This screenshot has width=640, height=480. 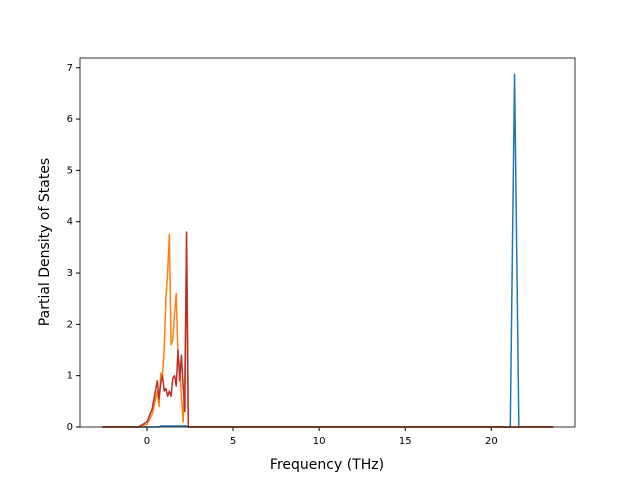 I want to click on y-tick-label: 3, so click(x=70, y=273).